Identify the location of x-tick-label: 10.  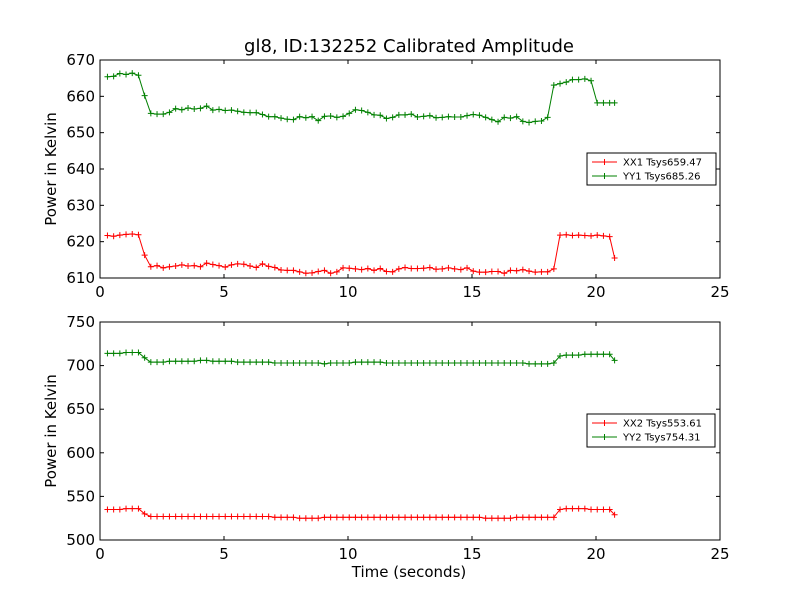
(347, 554).